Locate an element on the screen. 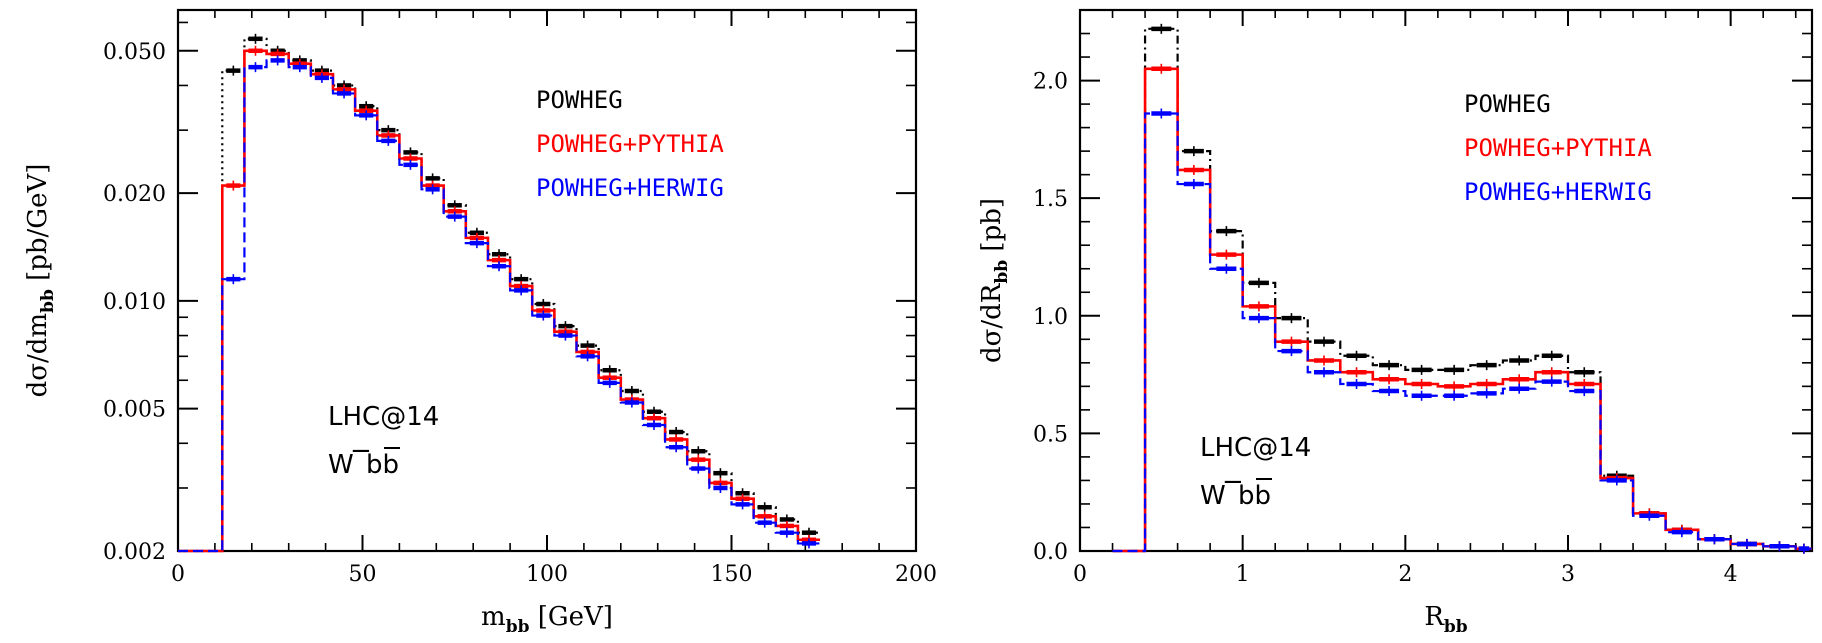  x-tick-label: 1 is located at coordinates (1243, 574).